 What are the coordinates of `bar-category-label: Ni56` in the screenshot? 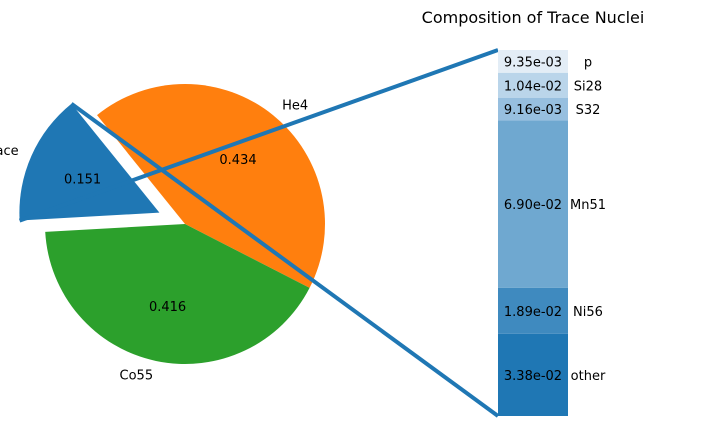 It's located at (588, 312).